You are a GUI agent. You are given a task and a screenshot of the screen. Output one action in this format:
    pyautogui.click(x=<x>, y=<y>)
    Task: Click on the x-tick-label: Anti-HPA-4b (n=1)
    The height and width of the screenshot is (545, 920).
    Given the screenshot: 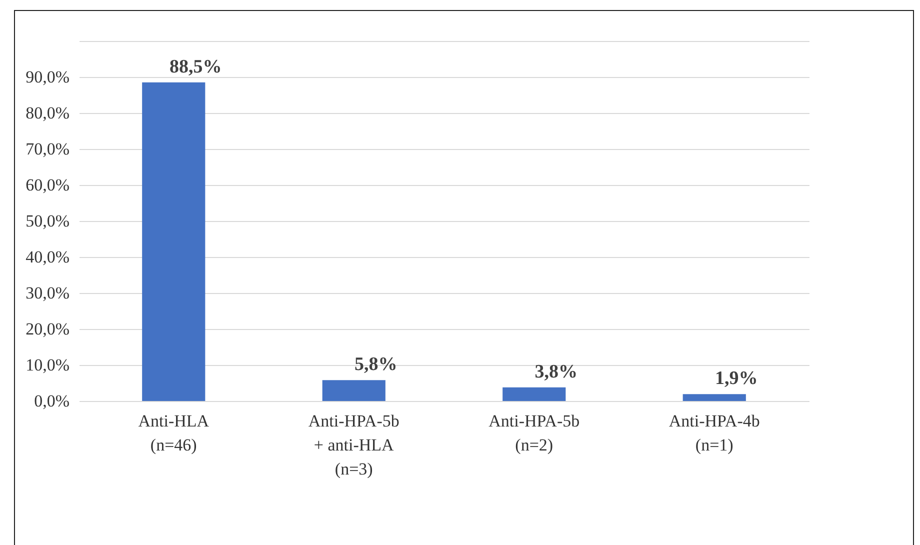 What is the action you would take?
    pyautogui.click(x=714, y=433)
    